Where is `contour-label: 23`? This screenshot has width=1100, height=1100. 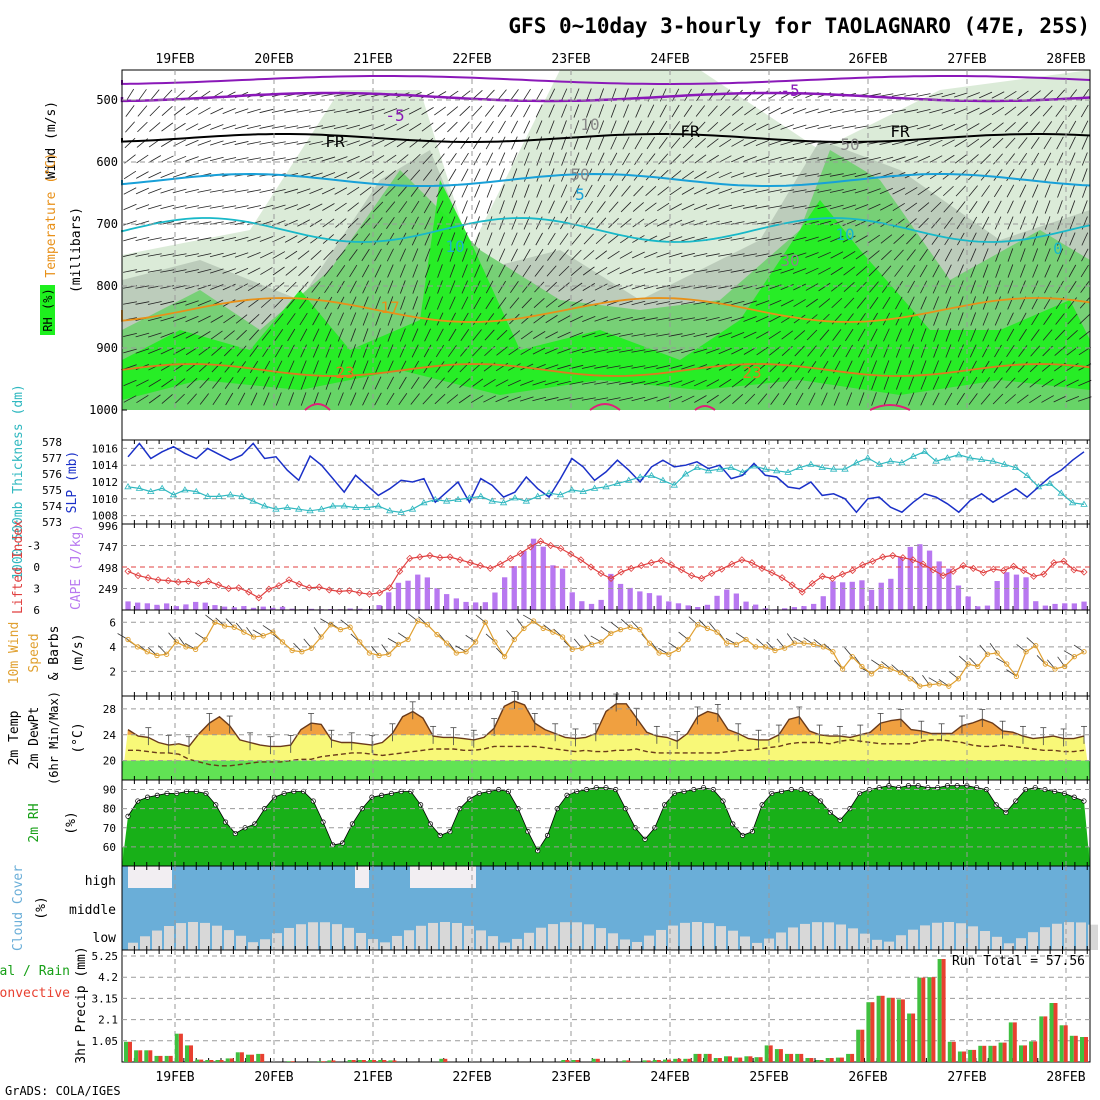
contour-label: 23 is located at coordinates (344, 372).